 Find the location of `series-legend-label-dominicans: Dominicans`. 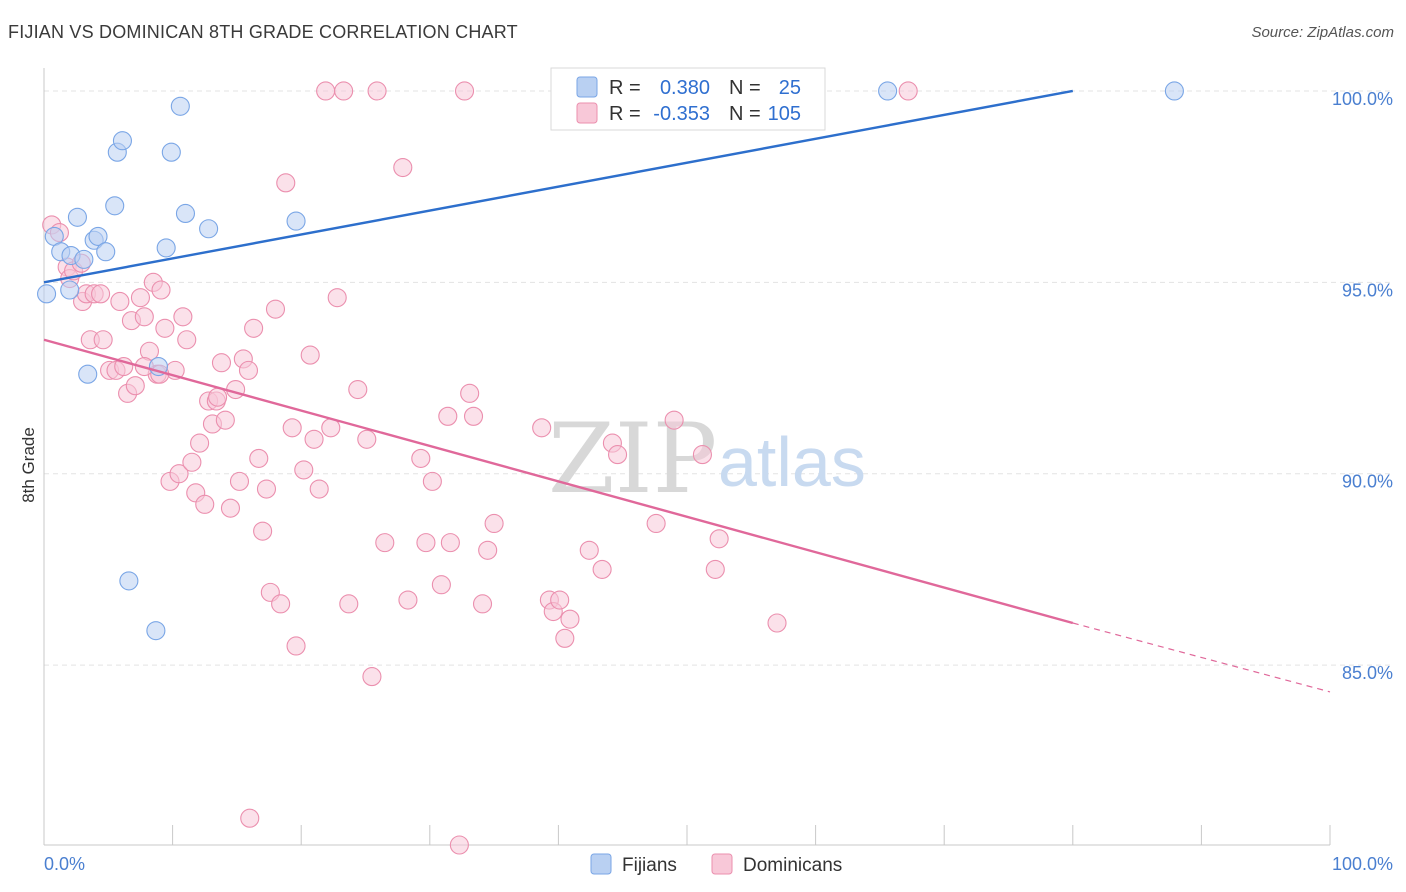

series-legend-label-dominicans: Dominicans is located at coordinates (792, 865).